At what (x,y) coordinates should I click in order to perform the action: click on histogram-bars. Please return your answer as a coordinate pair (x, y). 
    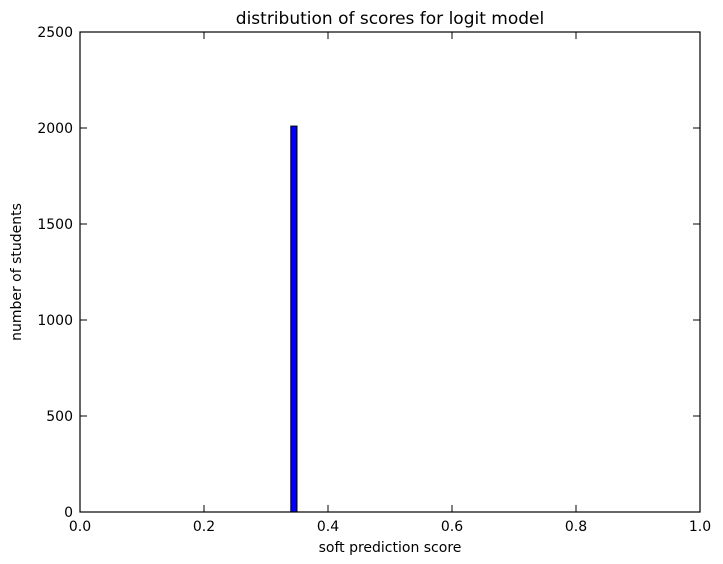
    Looking at the image, I should click on (294, 319).